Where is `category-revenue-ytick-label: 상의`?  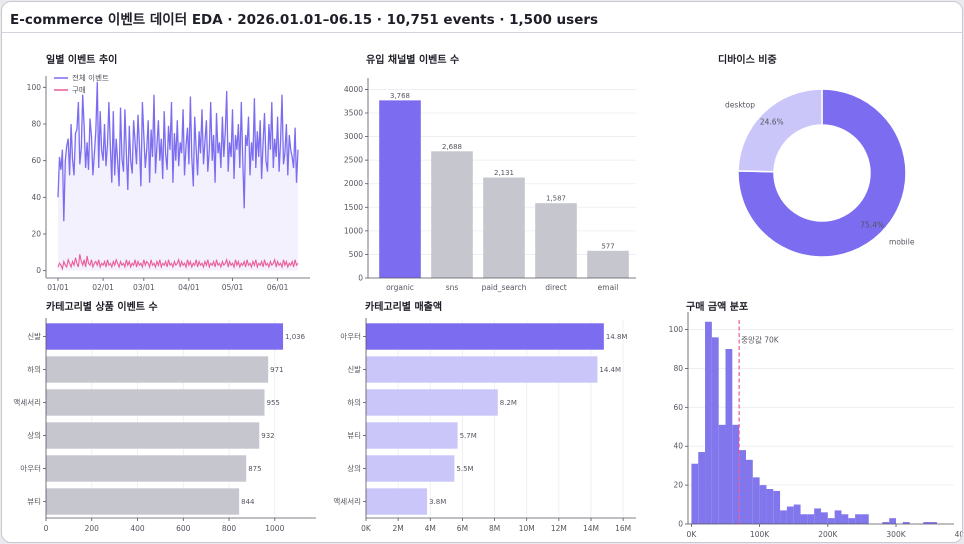
category-revenue-ytick-label: 상의 is located at coordinates (354, 468).